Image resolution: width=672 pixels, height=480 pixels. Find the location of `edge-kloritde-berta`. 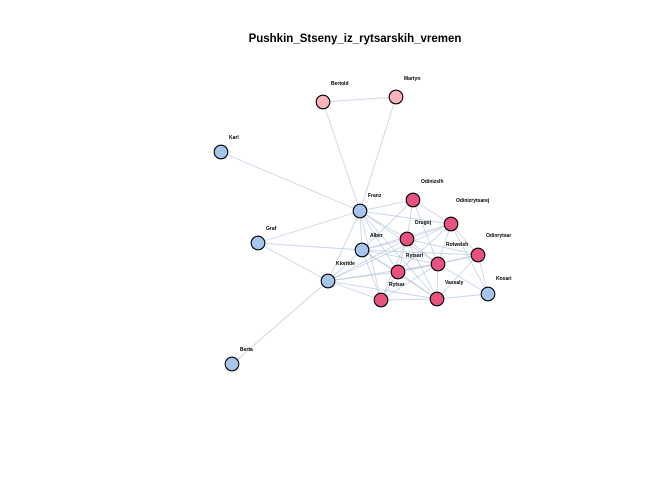

edge-kloritde-berta is located at coordinates (280, 322).